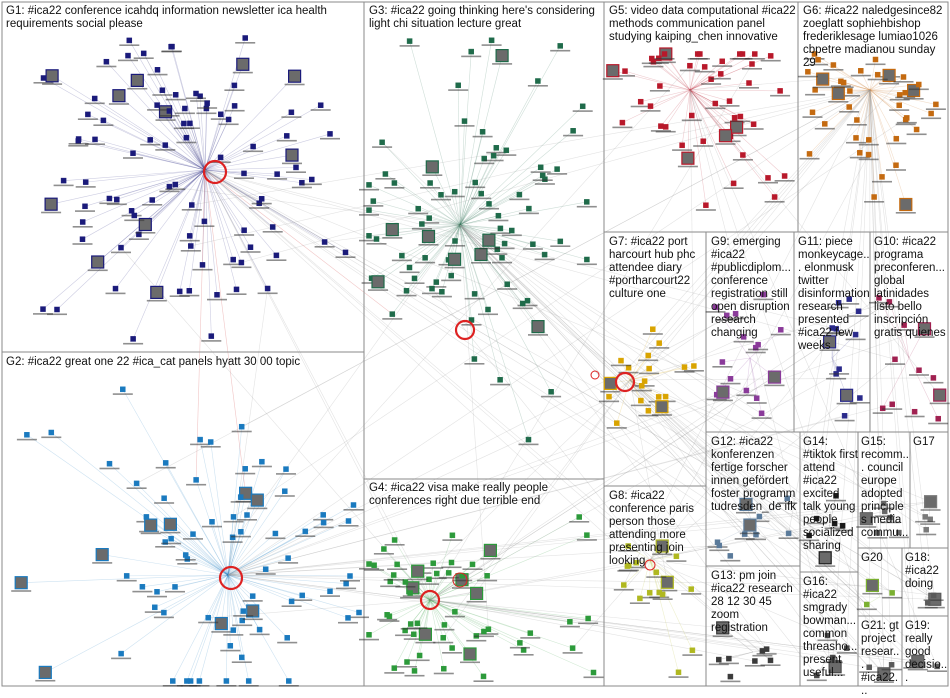 The height and width of the screenshot is (698, 950). What do you see at coordinates (940, 395) in the screenshot?
I see `node-g10` at bounding box center [940, 395].